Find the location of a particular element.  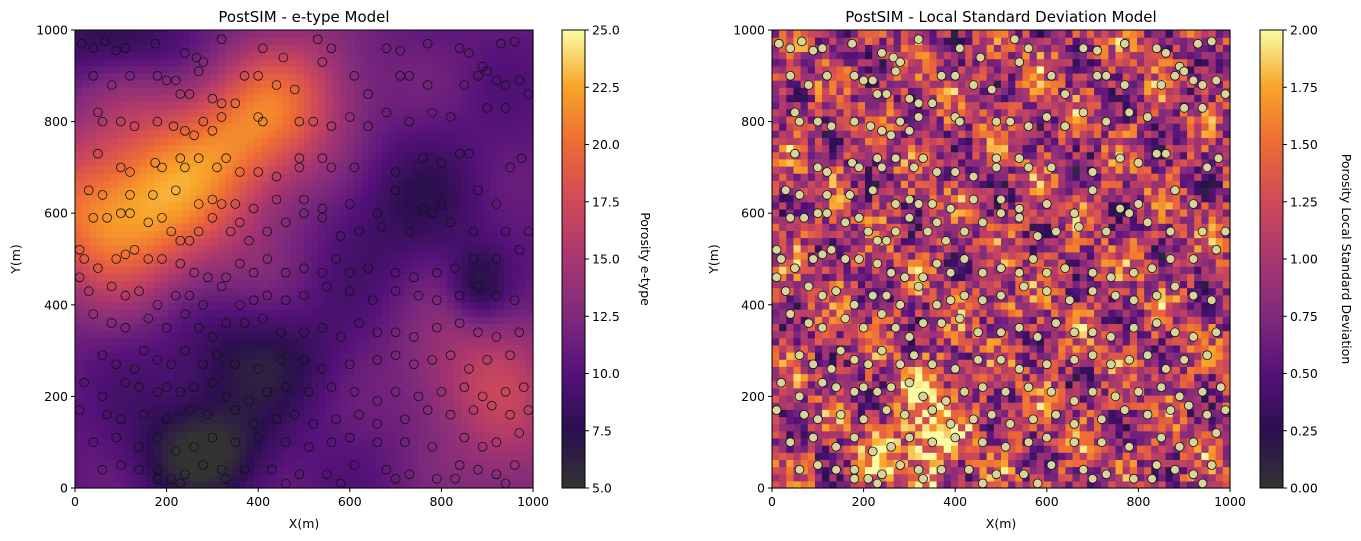

y-tick-label: 600 is located at coordinates (56, 213).